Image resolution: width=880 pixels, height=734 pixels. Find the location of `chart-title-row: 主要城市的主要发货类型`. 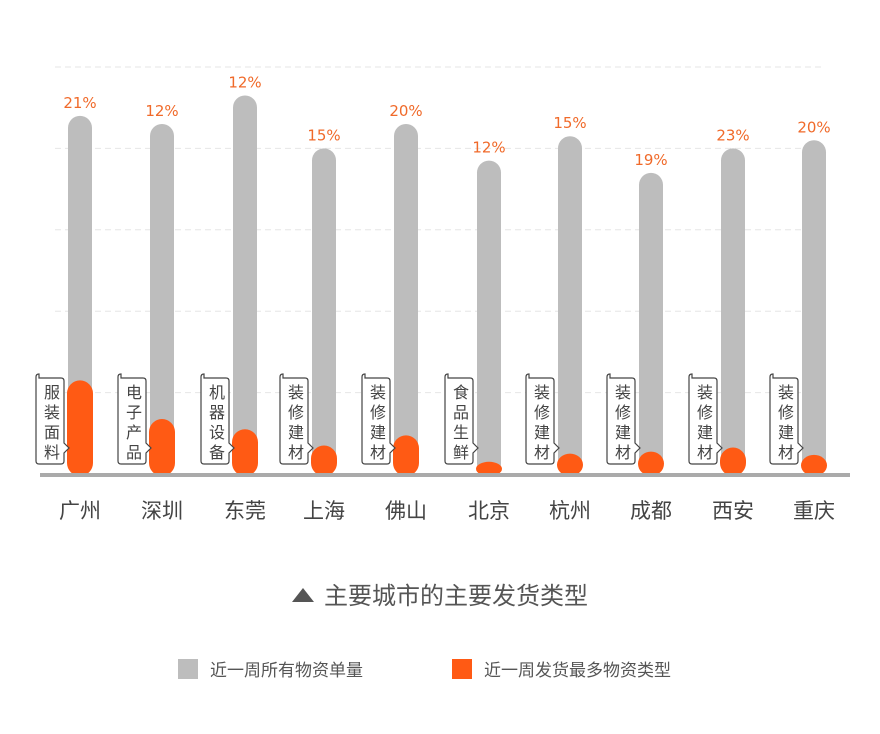

chart-title-row: 主要城市的主要发货类型 is located at coordinates (440, 593).